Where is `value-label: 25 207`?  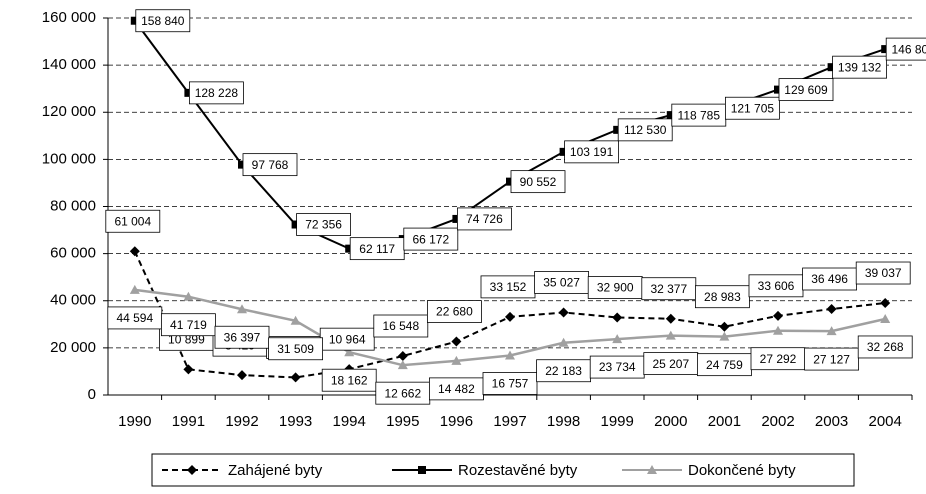 value-label: 25 207 is located at coordinates (670, 364).